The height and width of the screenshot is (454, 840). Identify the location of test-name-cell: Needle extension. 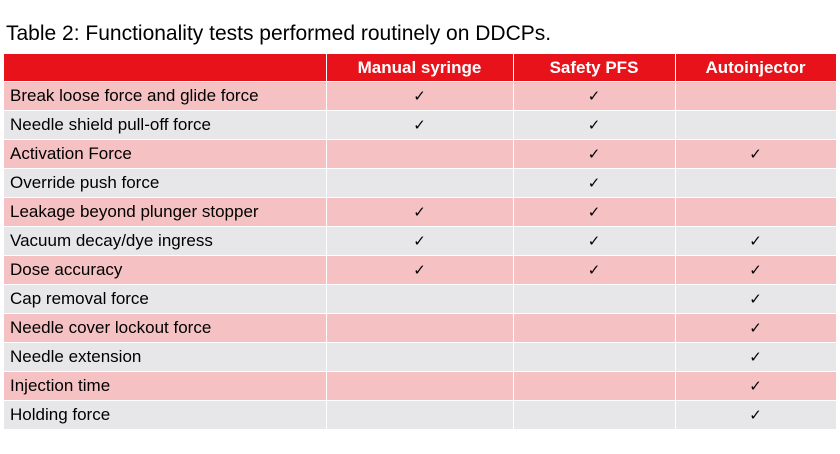
(165, 357).